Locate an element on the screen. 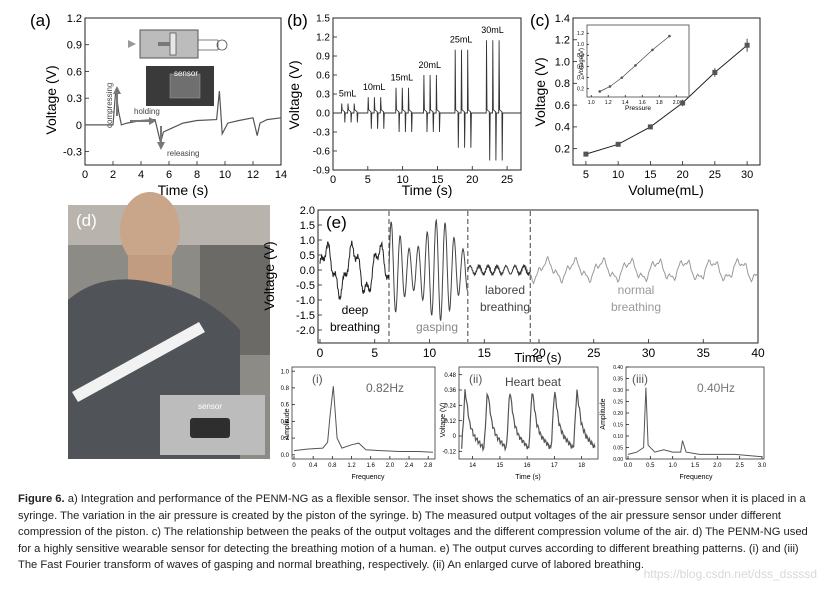 Image resolution: width=825 pixels, height=593 pixels. panel-iii-ytick: 0.10 is located at coordinates (618, 437).